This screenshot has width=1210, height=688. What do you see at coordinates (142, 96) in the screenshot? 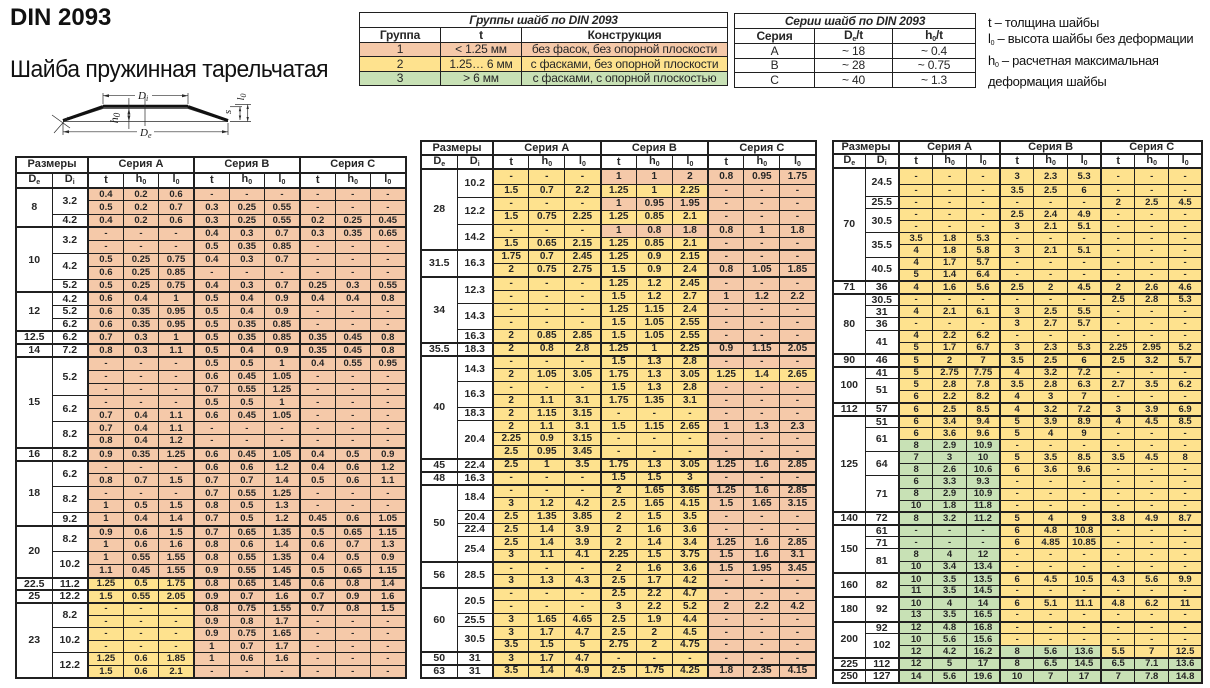
I see `svg-text: Di` at bounding box center [142, 96].